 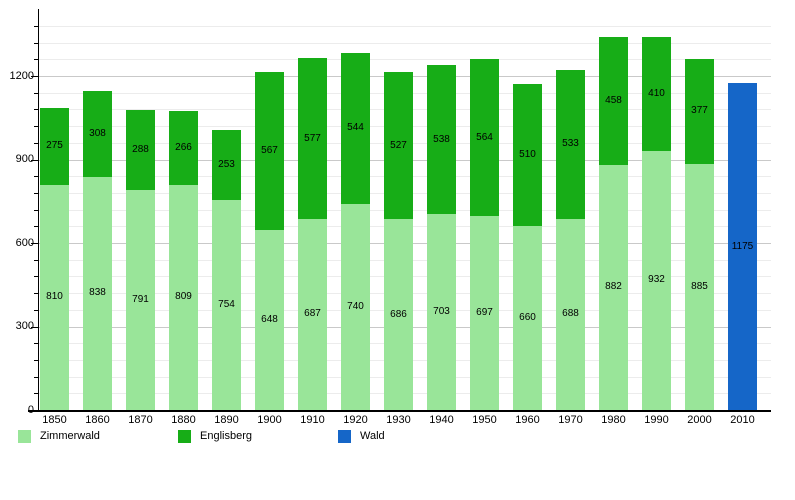 I want to click on bar-value-label: 288, so click(x=140, y=149).